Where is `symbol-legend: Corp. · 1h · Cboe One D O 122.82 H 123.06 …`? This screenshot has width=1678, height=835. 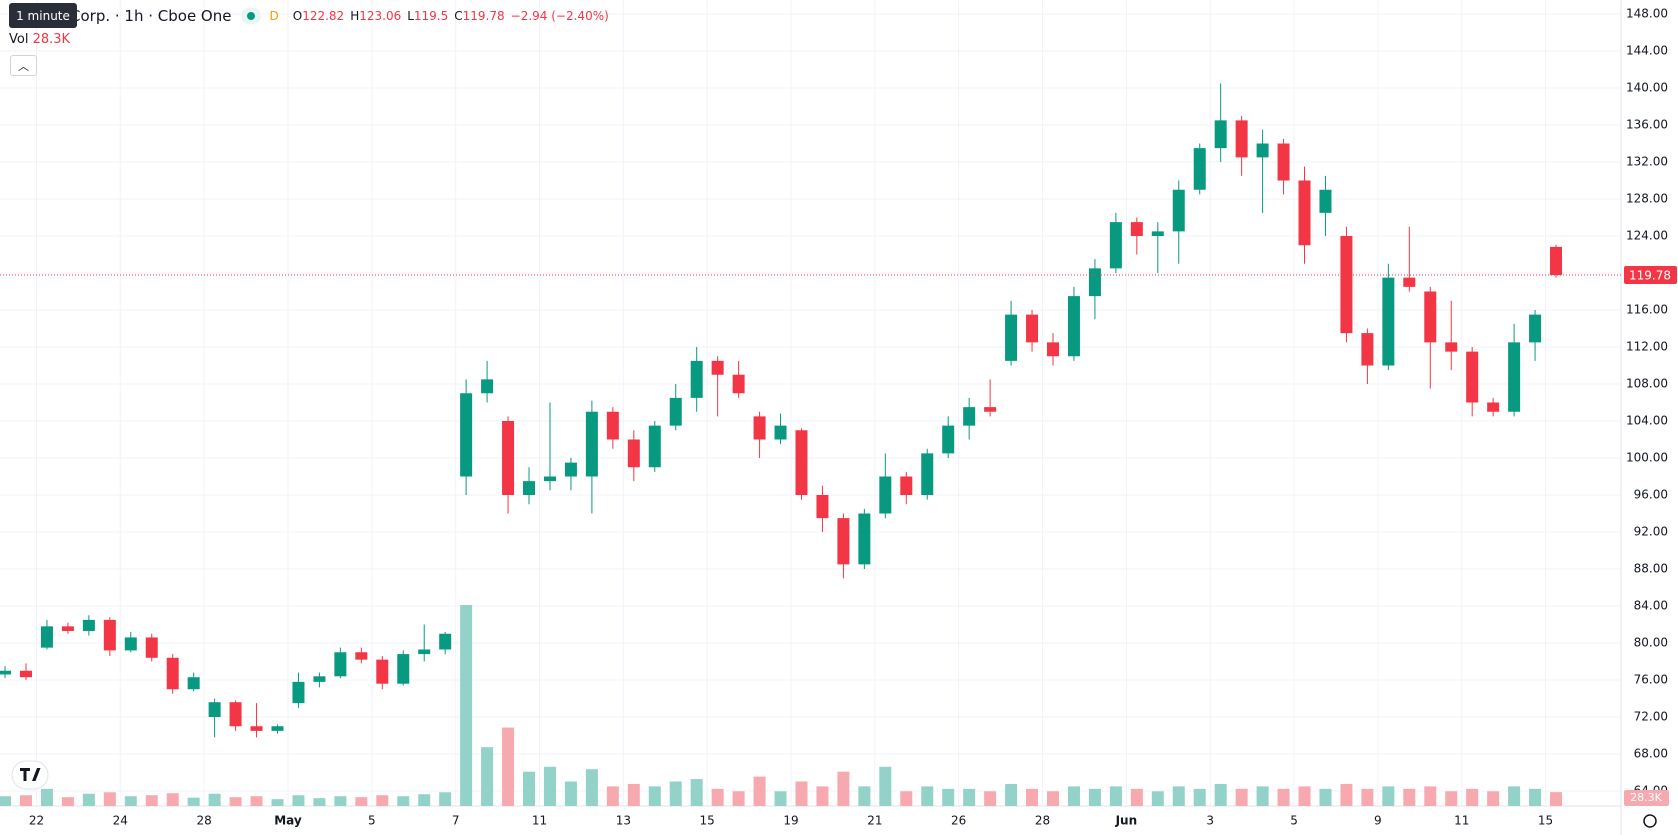
symbol-legend: Corp. · 1h · Cboe One D O 122.82 H 123.06 … is located at coordinates (339, 16).